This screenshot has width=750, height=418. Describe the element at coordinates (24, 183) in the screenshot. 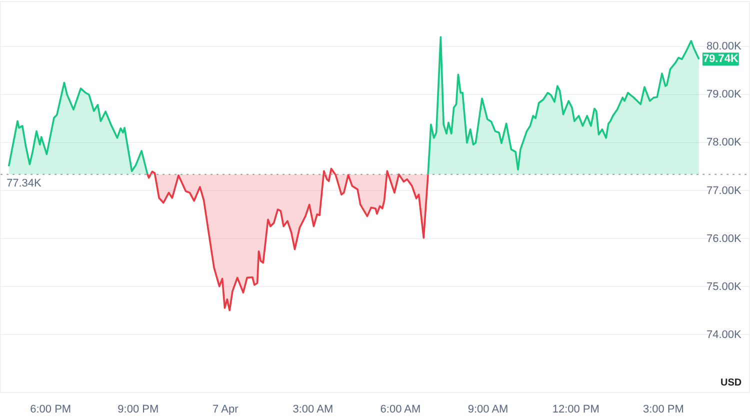

I see `ref-line-label: 77.34K` at that location.